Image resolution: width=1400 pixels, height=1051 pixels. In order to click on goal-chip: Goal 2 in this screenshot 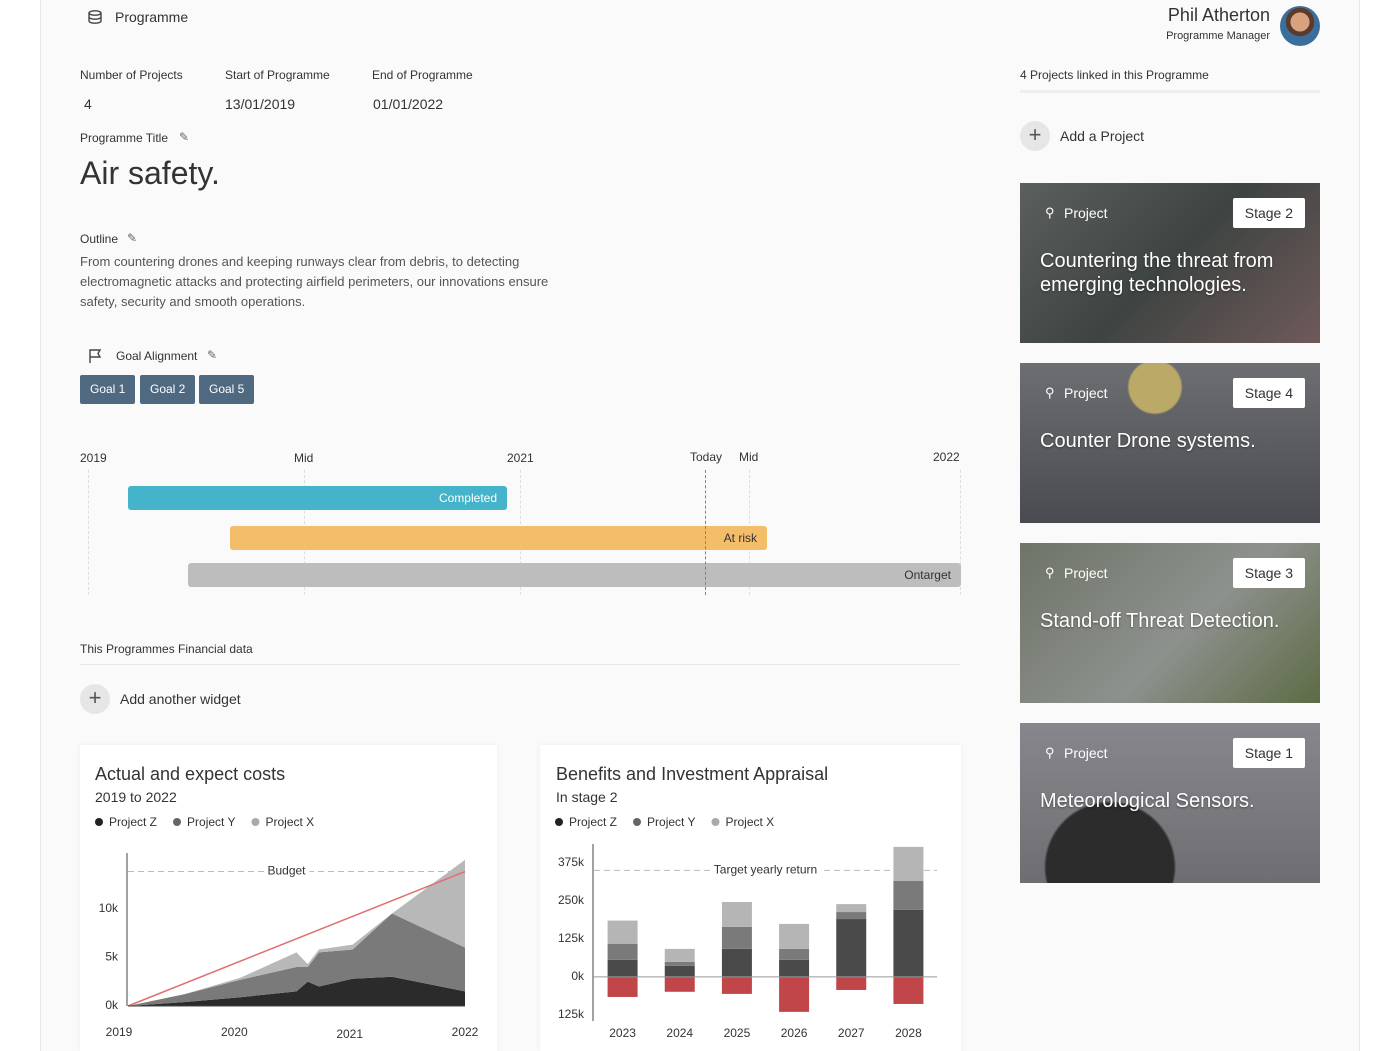, I will do `click(168, 389)`.